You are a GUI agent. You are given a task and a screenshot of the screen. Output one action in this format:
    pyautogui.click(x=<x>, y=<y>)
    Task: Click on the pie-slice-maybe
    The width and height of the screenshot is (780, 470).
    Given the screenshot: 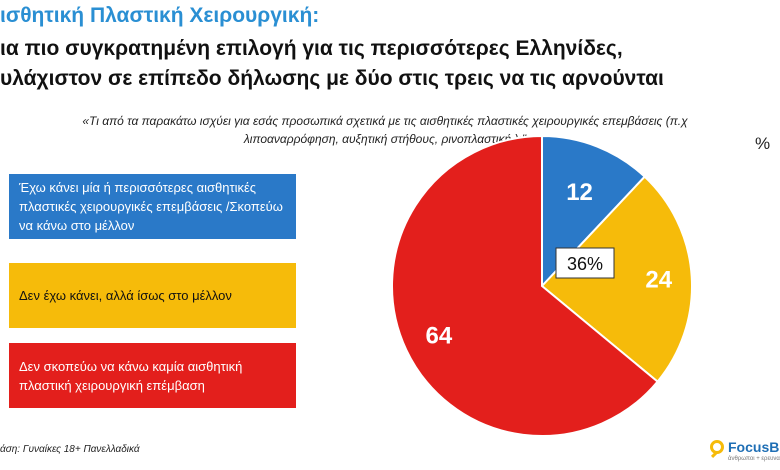 What is the action you would take?
    pyautogui.click(x=616, y=279)
    